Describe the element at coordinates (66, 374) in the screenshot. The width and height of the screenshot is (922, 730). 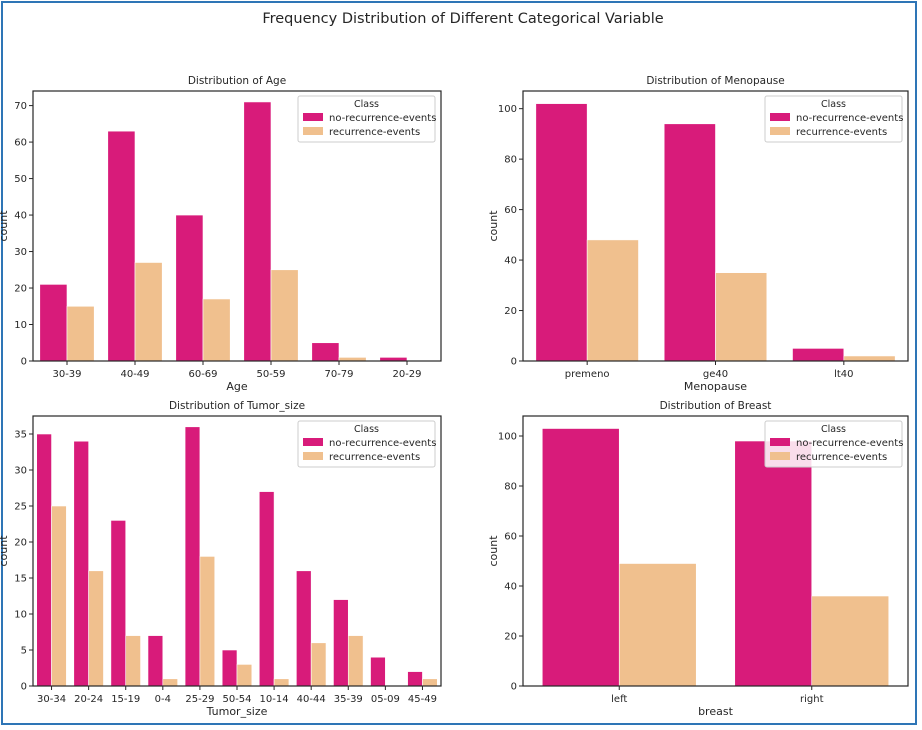
I see `x-tick-label: 30-39` at that location.